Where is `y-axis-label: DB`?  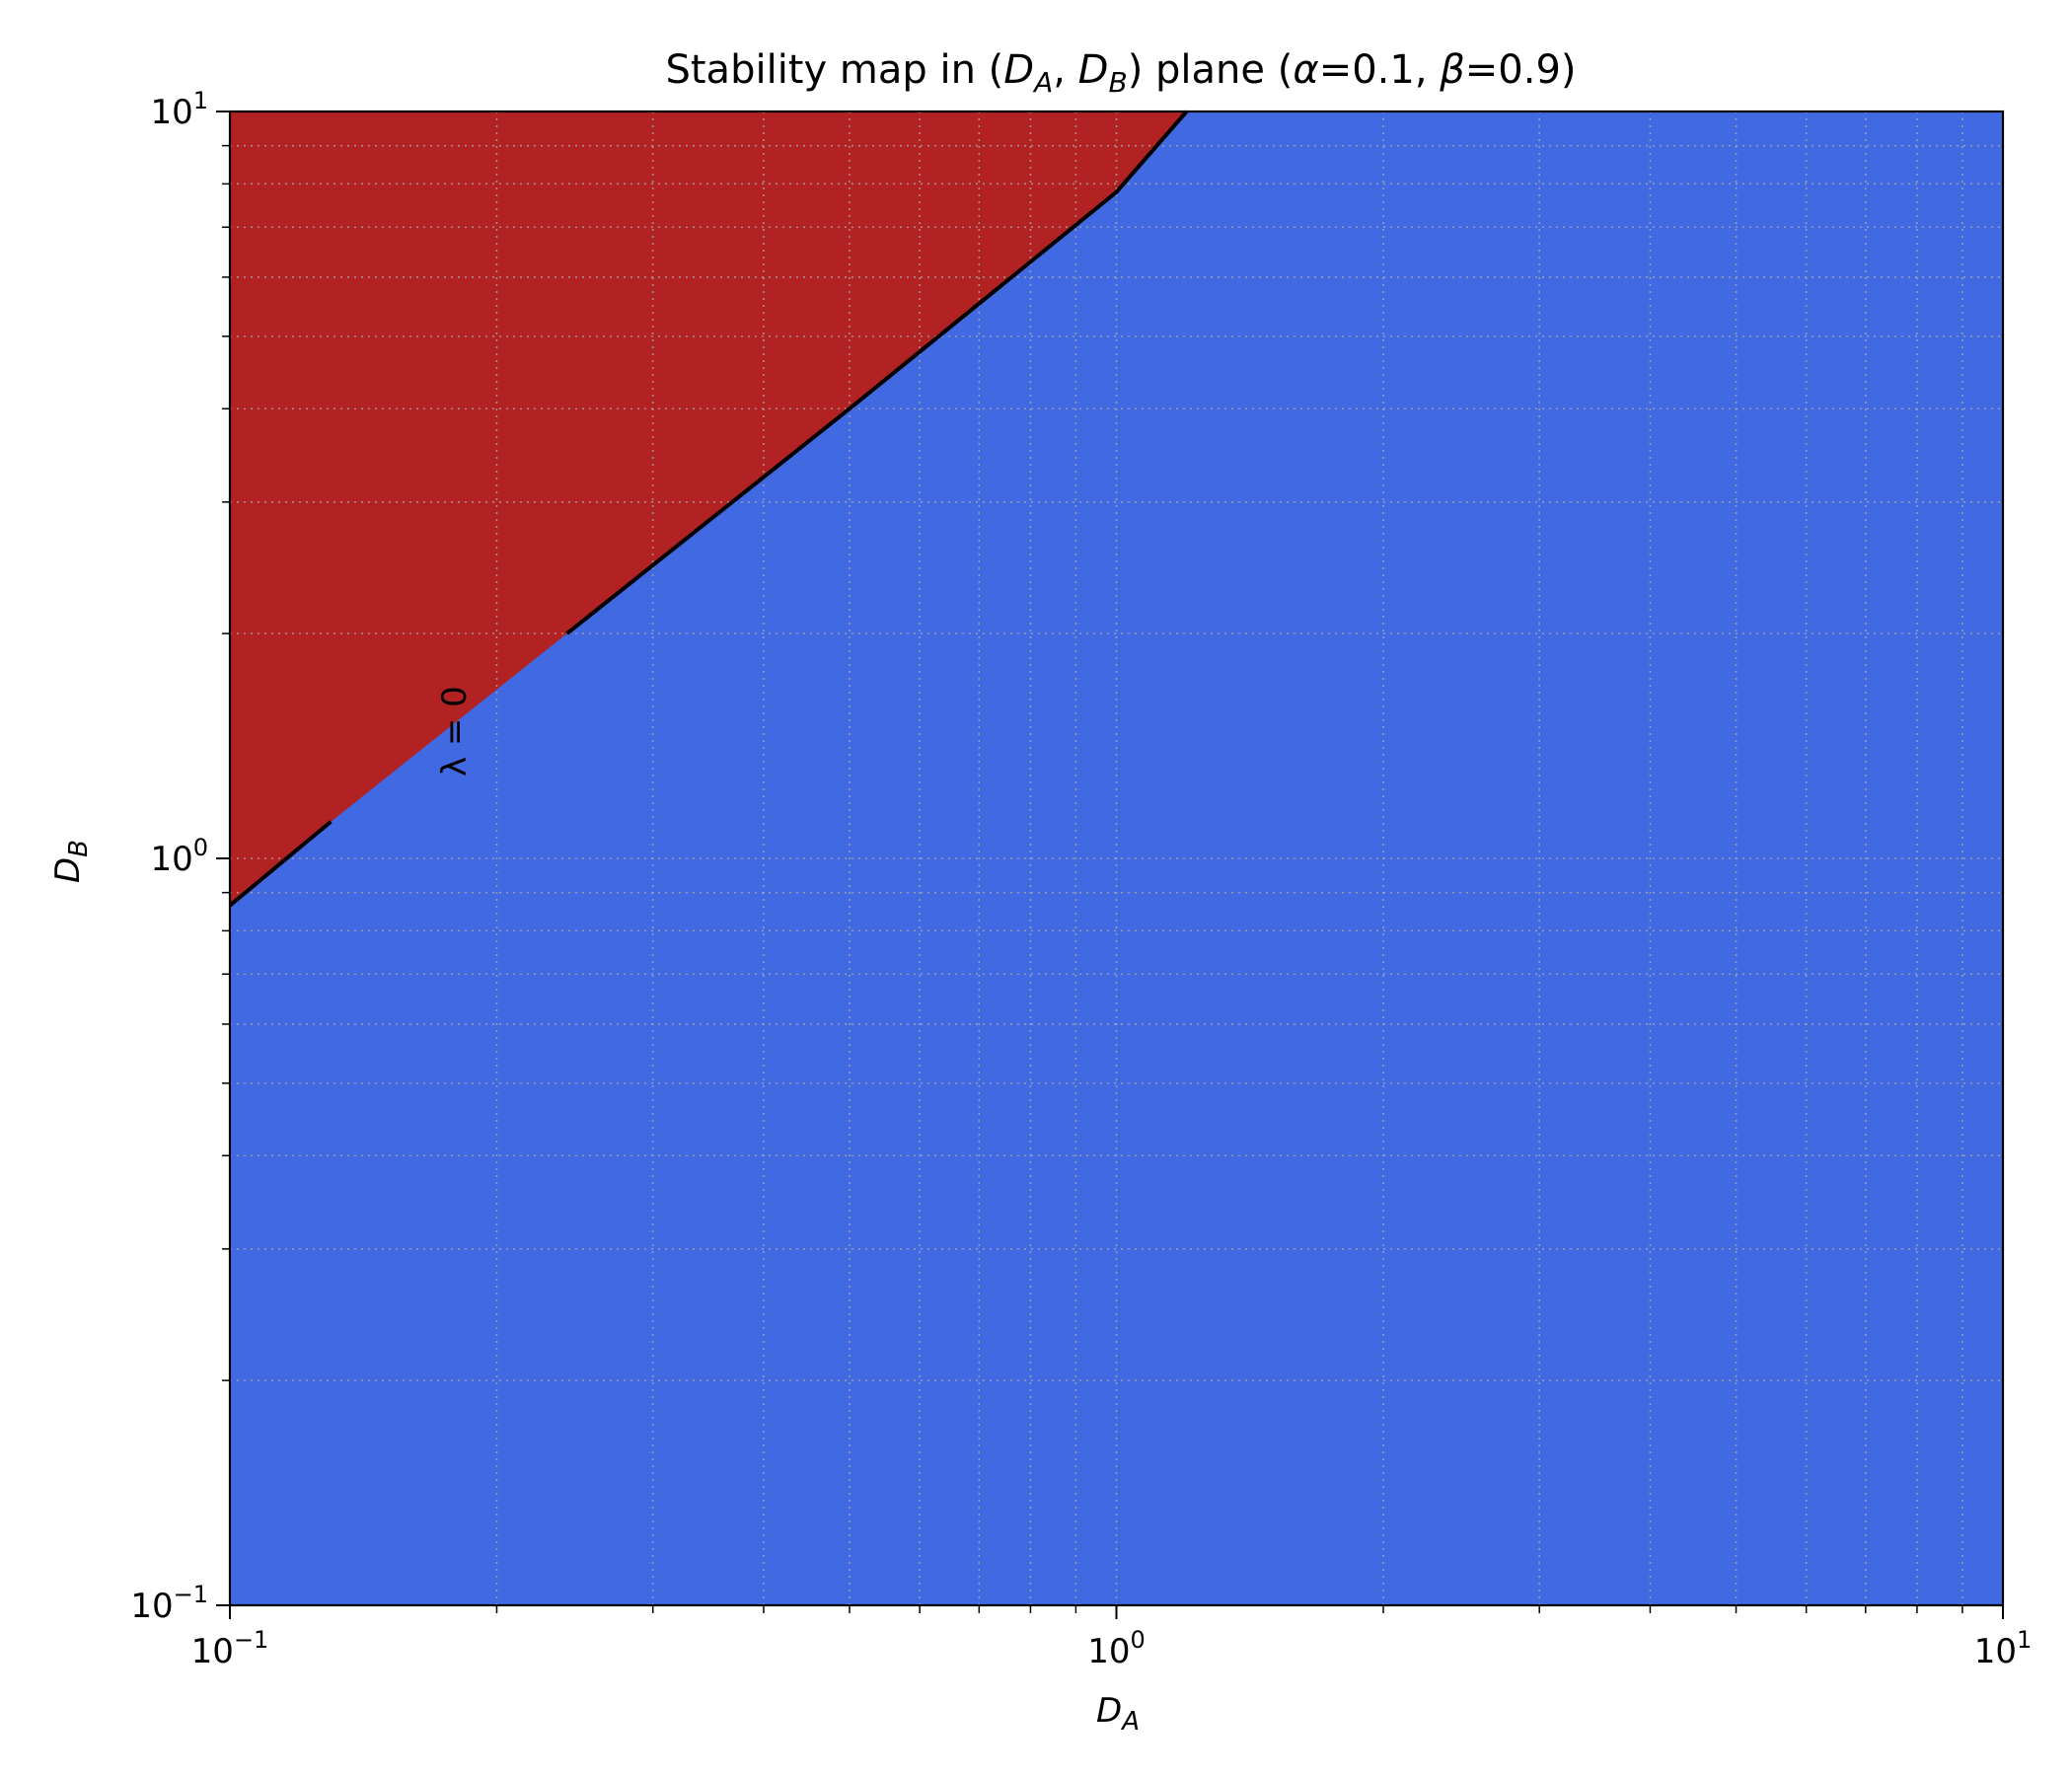 y-axis-label: DB is located at coordinates (71, 862).